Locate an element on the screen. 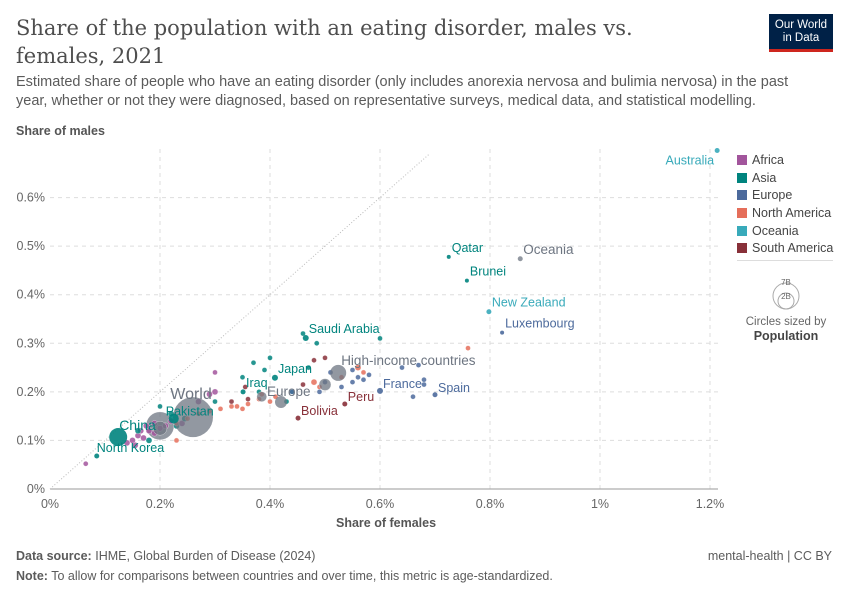 The image size is (850, 600). legend-item-south-america: South America is located at coordinates (785, 248).